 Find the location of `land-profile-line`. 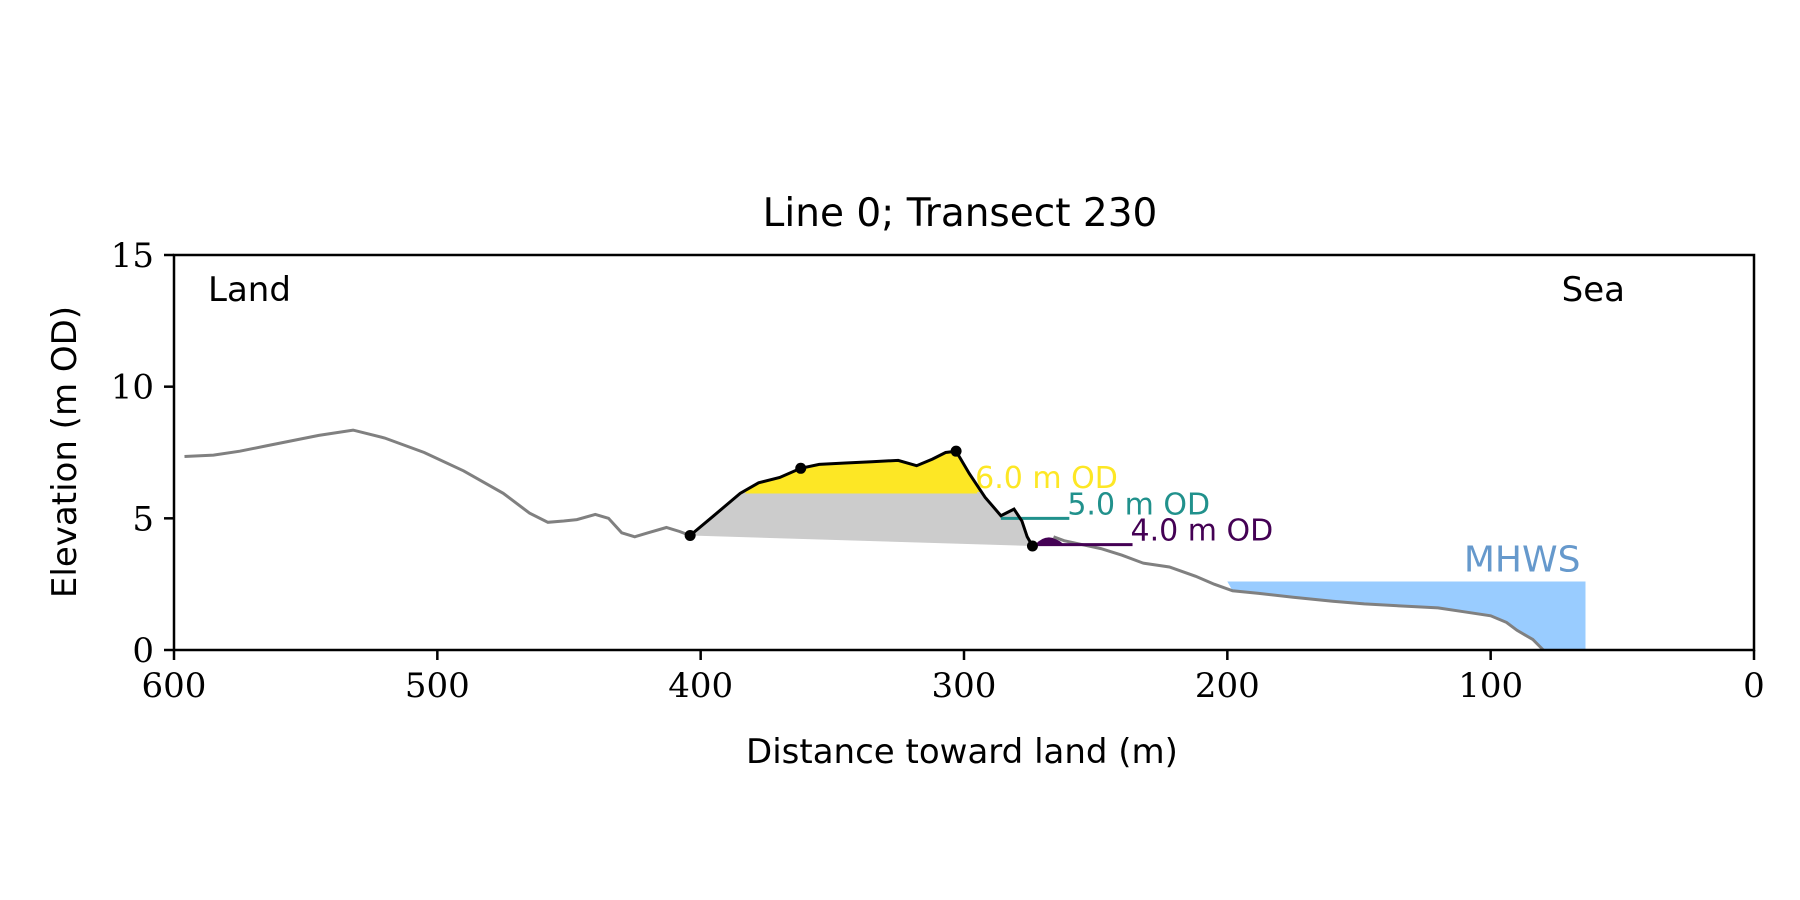

land-profile-line is located at coordinates (437, 483).